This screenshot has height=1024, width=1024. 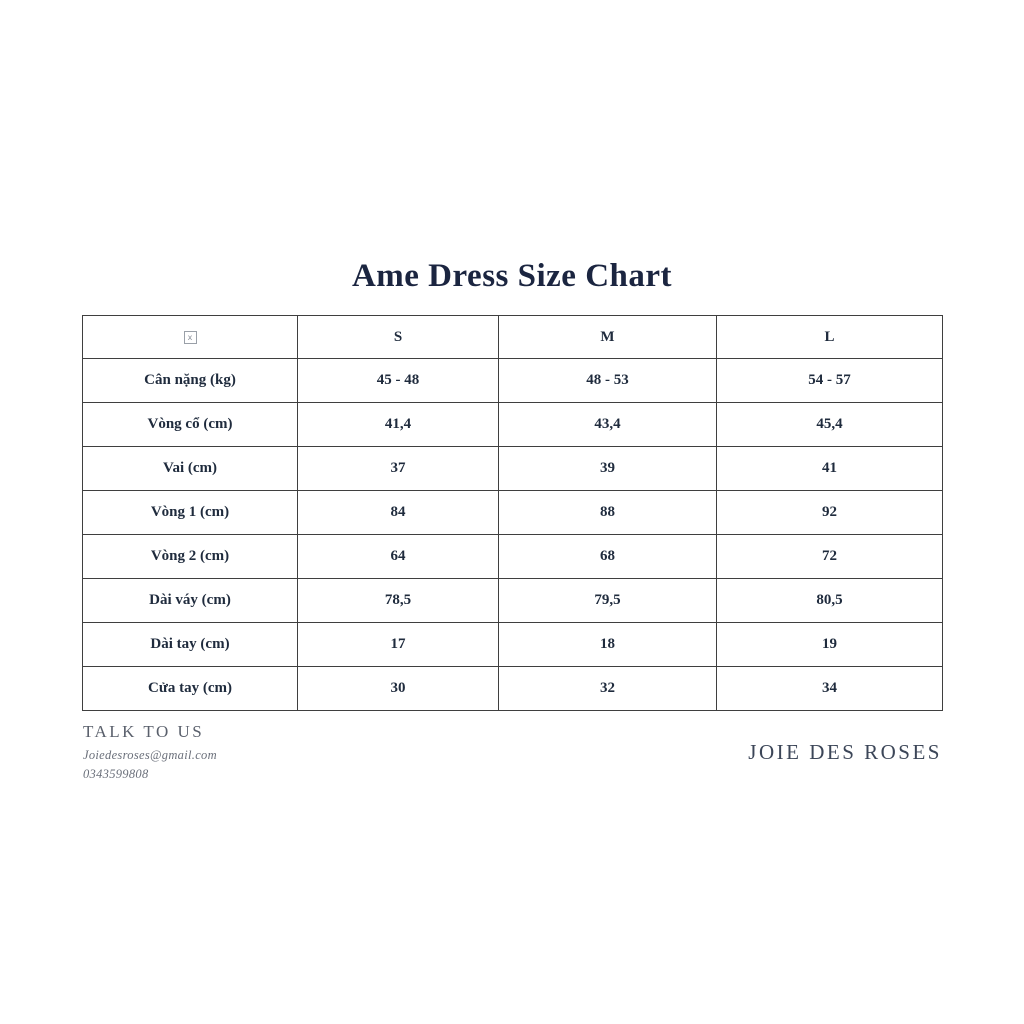 I want to click on cell-value: 30, so click(x=398, y=688).